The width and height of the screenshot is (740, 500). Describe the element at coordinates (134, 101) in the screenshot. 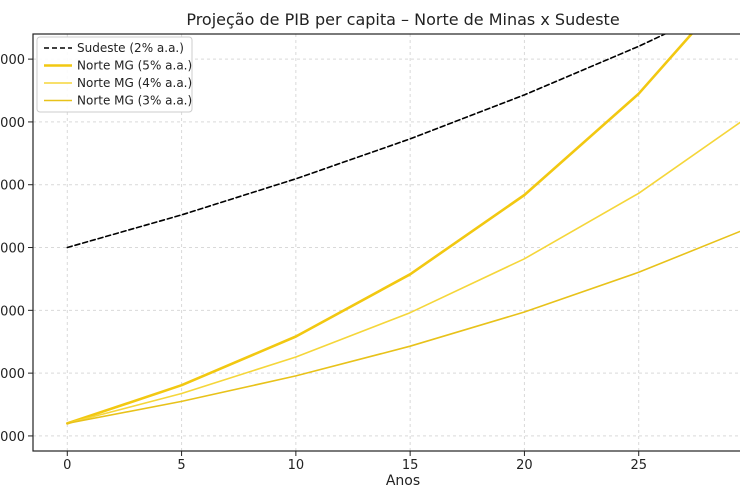

I see `legend-label: Norte MG (3% a.a.)` at that location.